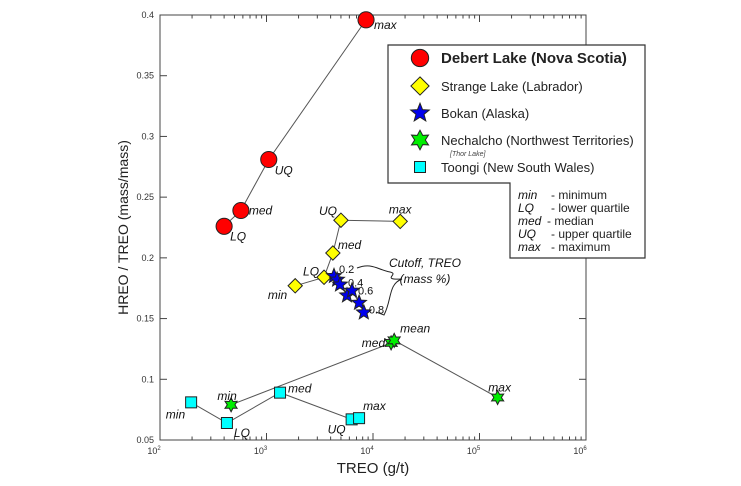  Describe the element at coordinates (425, 279) in the screenshot. I see `annotation-line: (mass %)` at that location.